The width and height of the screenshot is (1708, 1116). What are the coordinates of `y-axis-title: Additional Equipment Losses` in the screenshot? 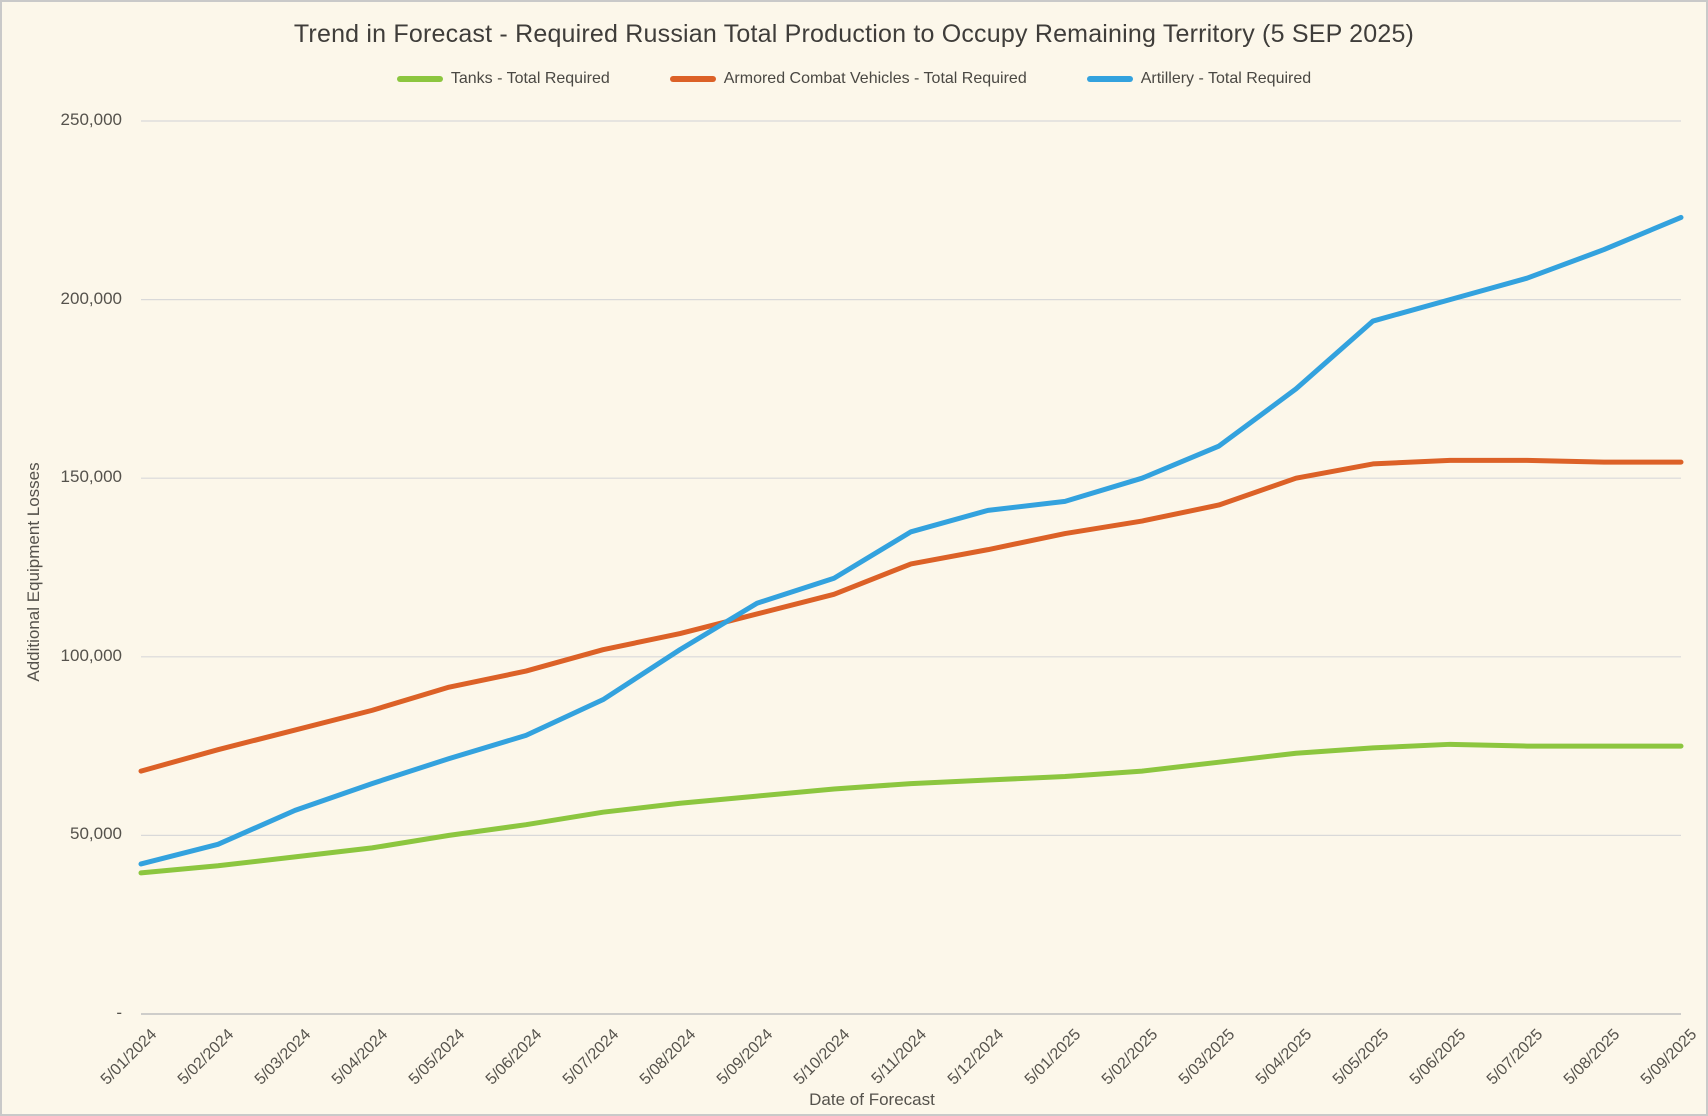 It's located at (33, 572).